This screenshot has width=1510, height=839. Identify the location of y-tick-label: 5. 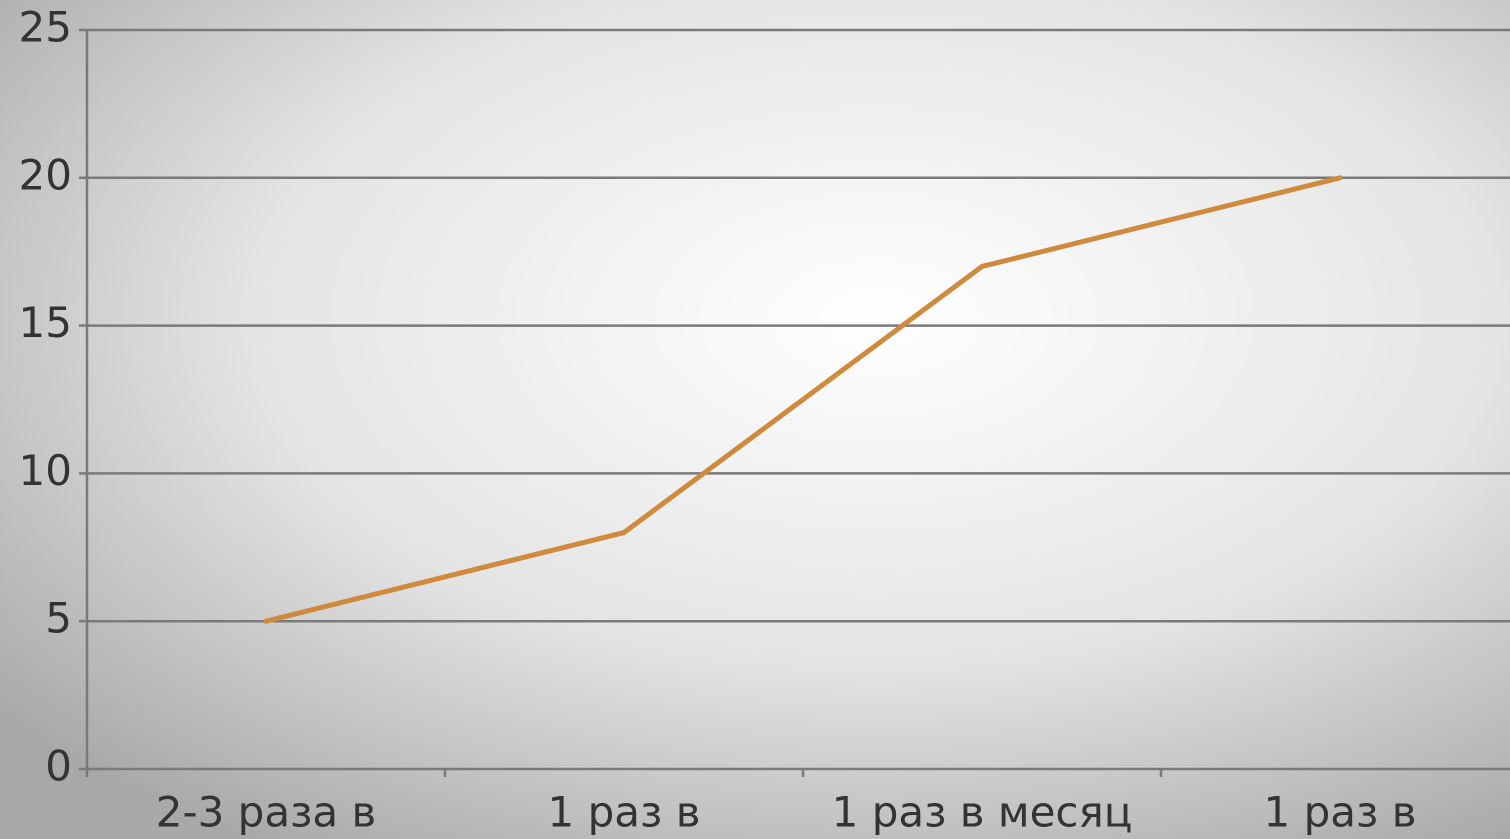
(58, 618).